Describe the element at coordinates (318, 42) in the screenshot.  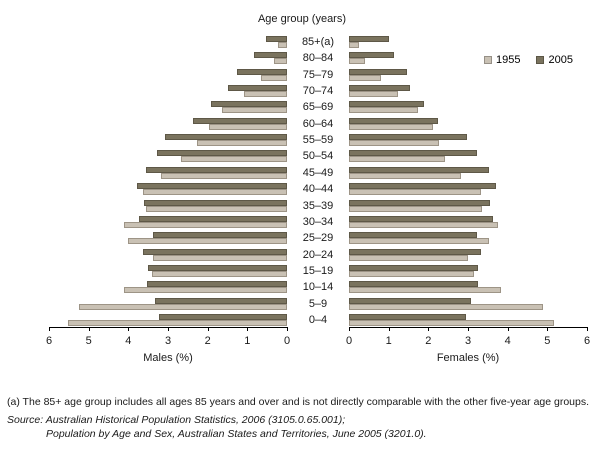
I see `age-group-label-85+(a): 85+(a)` at that location.